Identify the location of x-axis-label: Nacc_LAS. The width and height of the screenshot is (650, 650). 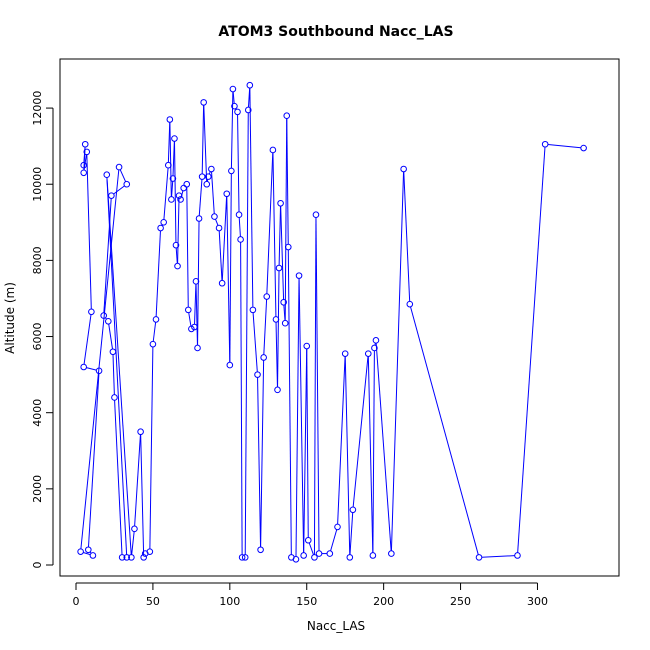
(336, 626).